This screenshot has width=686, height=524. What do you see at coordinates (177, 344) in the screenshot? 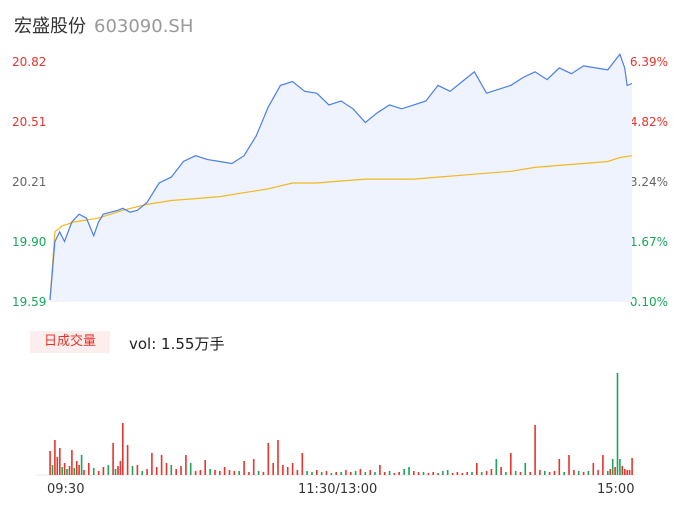
I see `volume-value: vol: 1.55万手` at bounding box center [177, 344].